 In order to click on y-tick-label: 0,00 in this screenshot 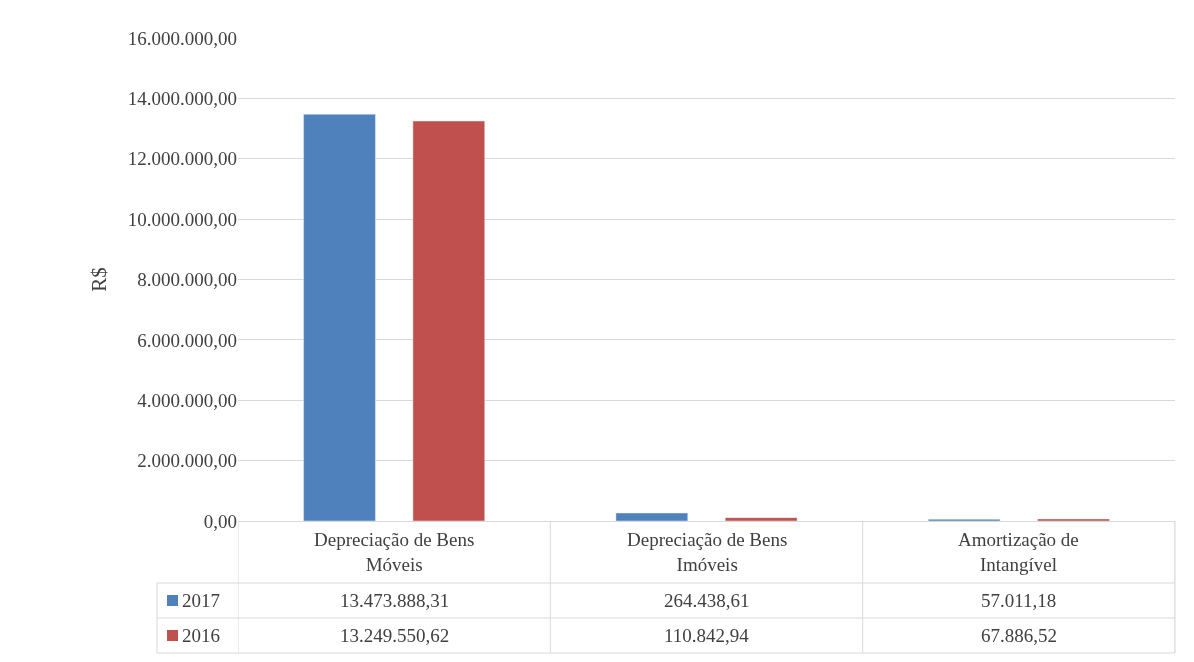, I will do `click(220, 521)`.